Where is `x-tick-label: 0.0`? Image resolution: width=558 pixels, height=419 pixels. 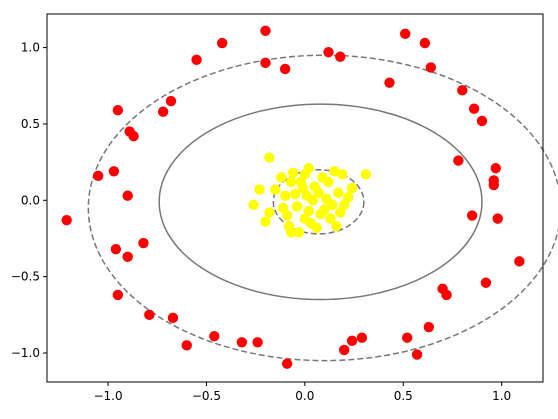
x-tick-label: 0.0 is located at coordinates (304, 396).